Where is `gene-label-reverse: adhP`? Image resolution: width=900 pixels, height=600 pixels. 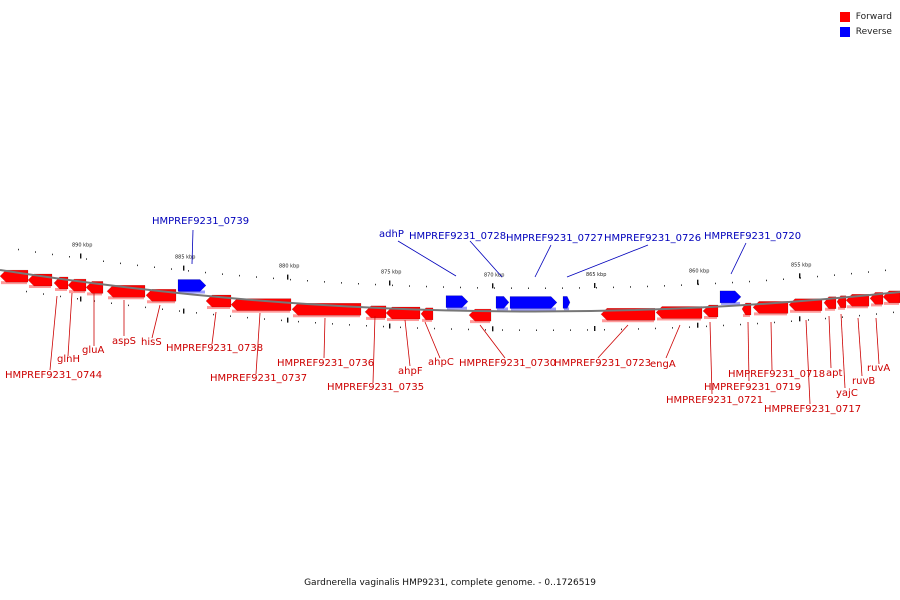
gene-label-reverse: adhP is located at coordinates (391, 234).